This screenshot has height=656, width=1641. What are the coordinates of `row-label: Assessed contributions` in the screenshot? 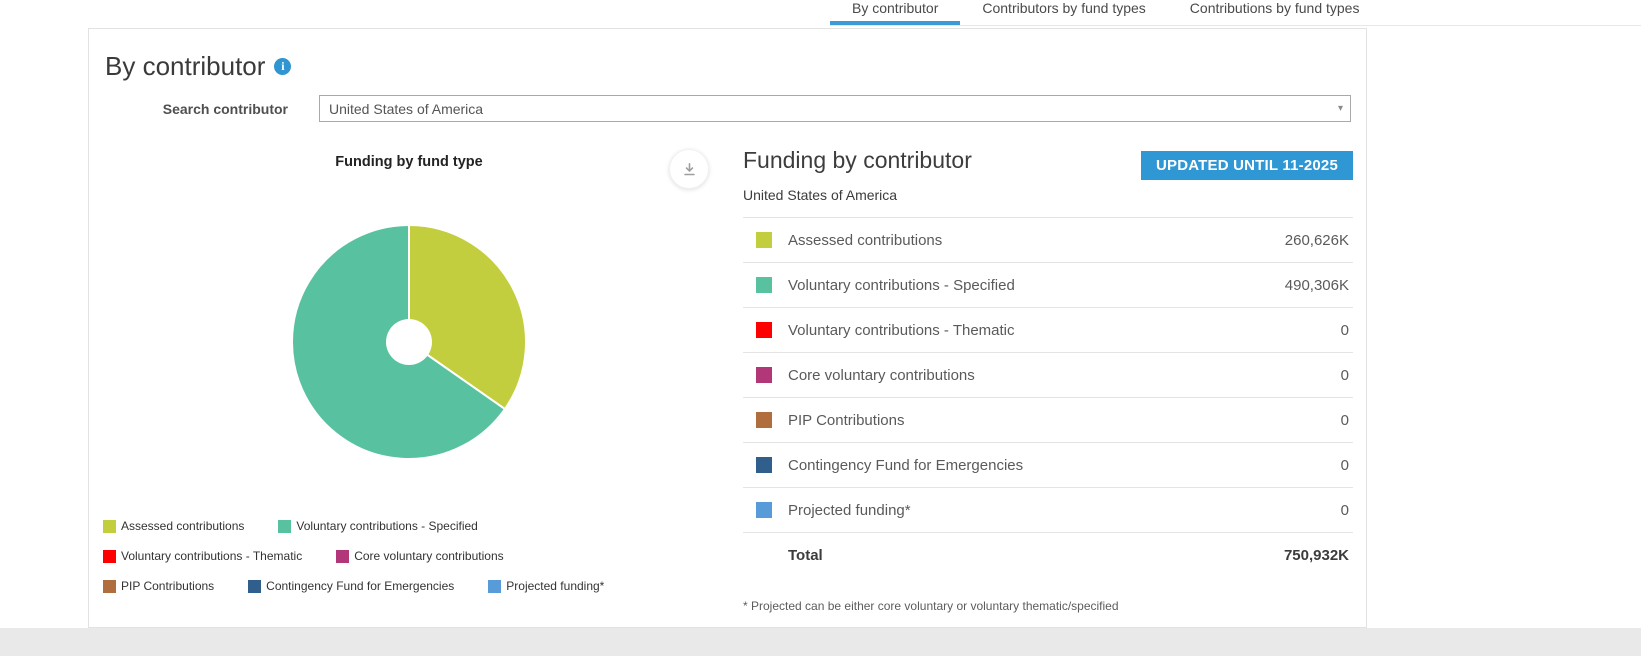 It's located at (865, 240).